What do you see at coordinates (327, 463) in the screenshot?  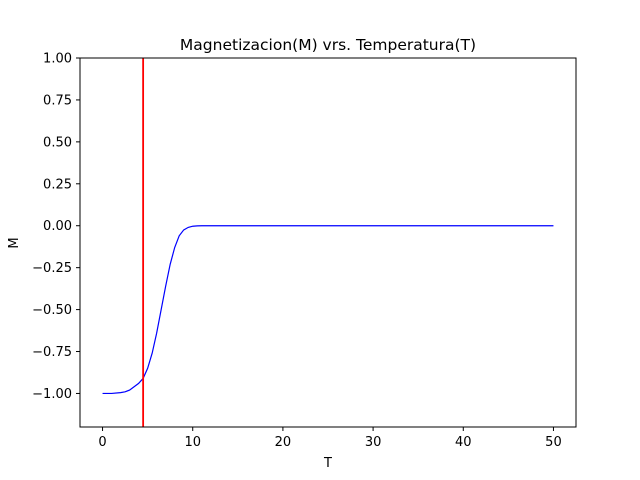 I see `x-axis-label: T` at bounding box center [327, 463].